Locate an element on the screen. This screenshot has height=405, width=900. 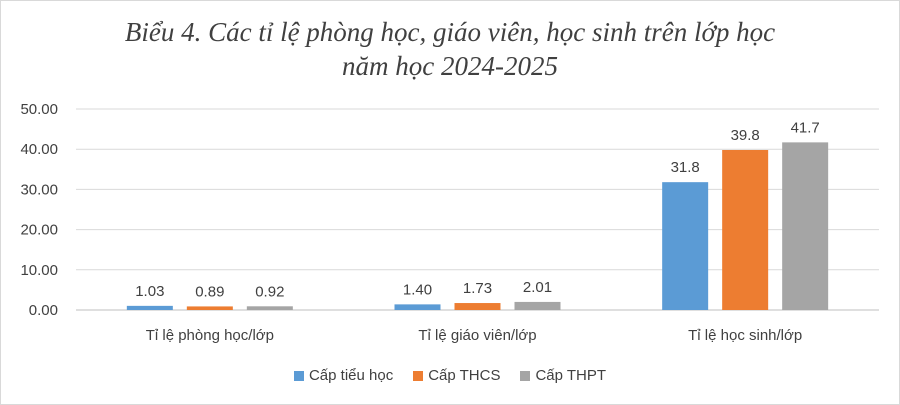
y-tick-label: 20.00 is located at coordinates (39, 230).